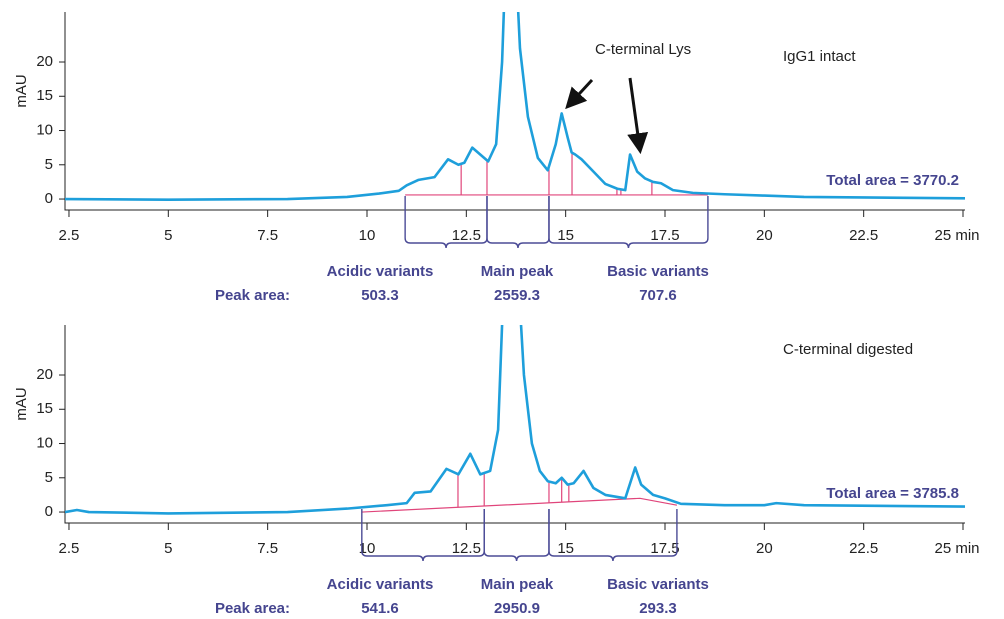 The image size is (1004, 619). Describe the element at coordinates (380, 295) in the screenshot. I see `region-area: 503.3` at that location.